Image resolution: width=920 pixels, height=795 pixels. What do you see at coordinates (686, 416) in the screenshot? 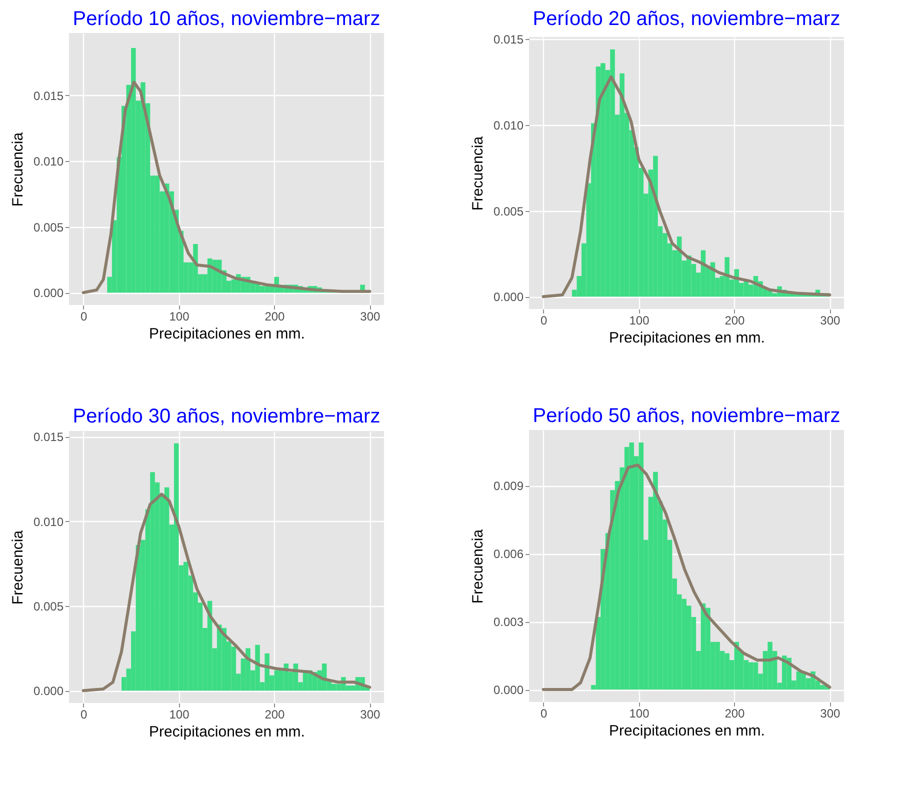
I see `chart-title: Período 50 años, noviembre−marz` at bounding box center [686, 416].